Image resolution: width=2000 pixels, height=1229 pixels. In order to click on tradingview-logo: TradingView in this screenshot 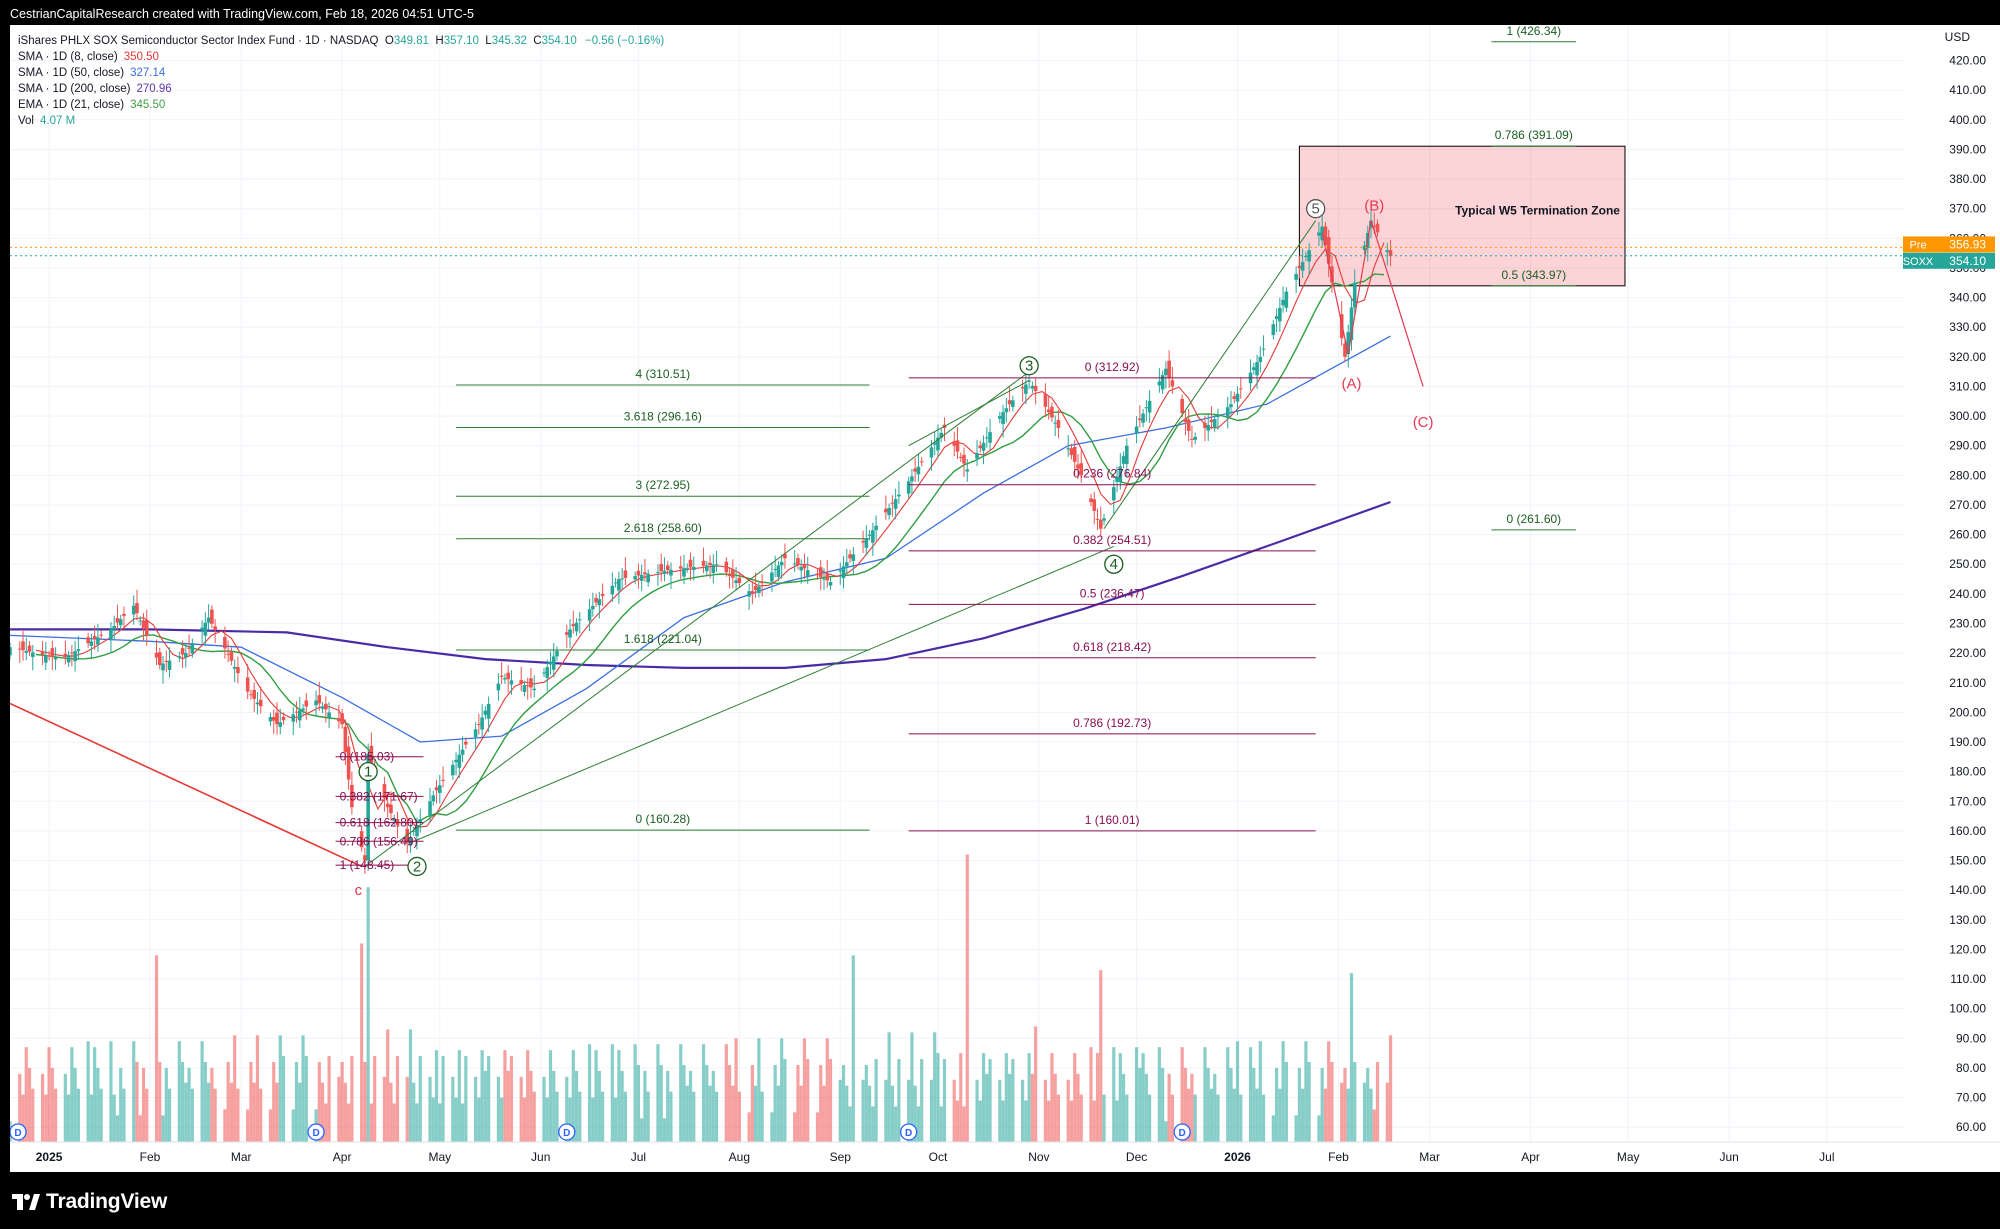, I will do `click(89, 1202)`.